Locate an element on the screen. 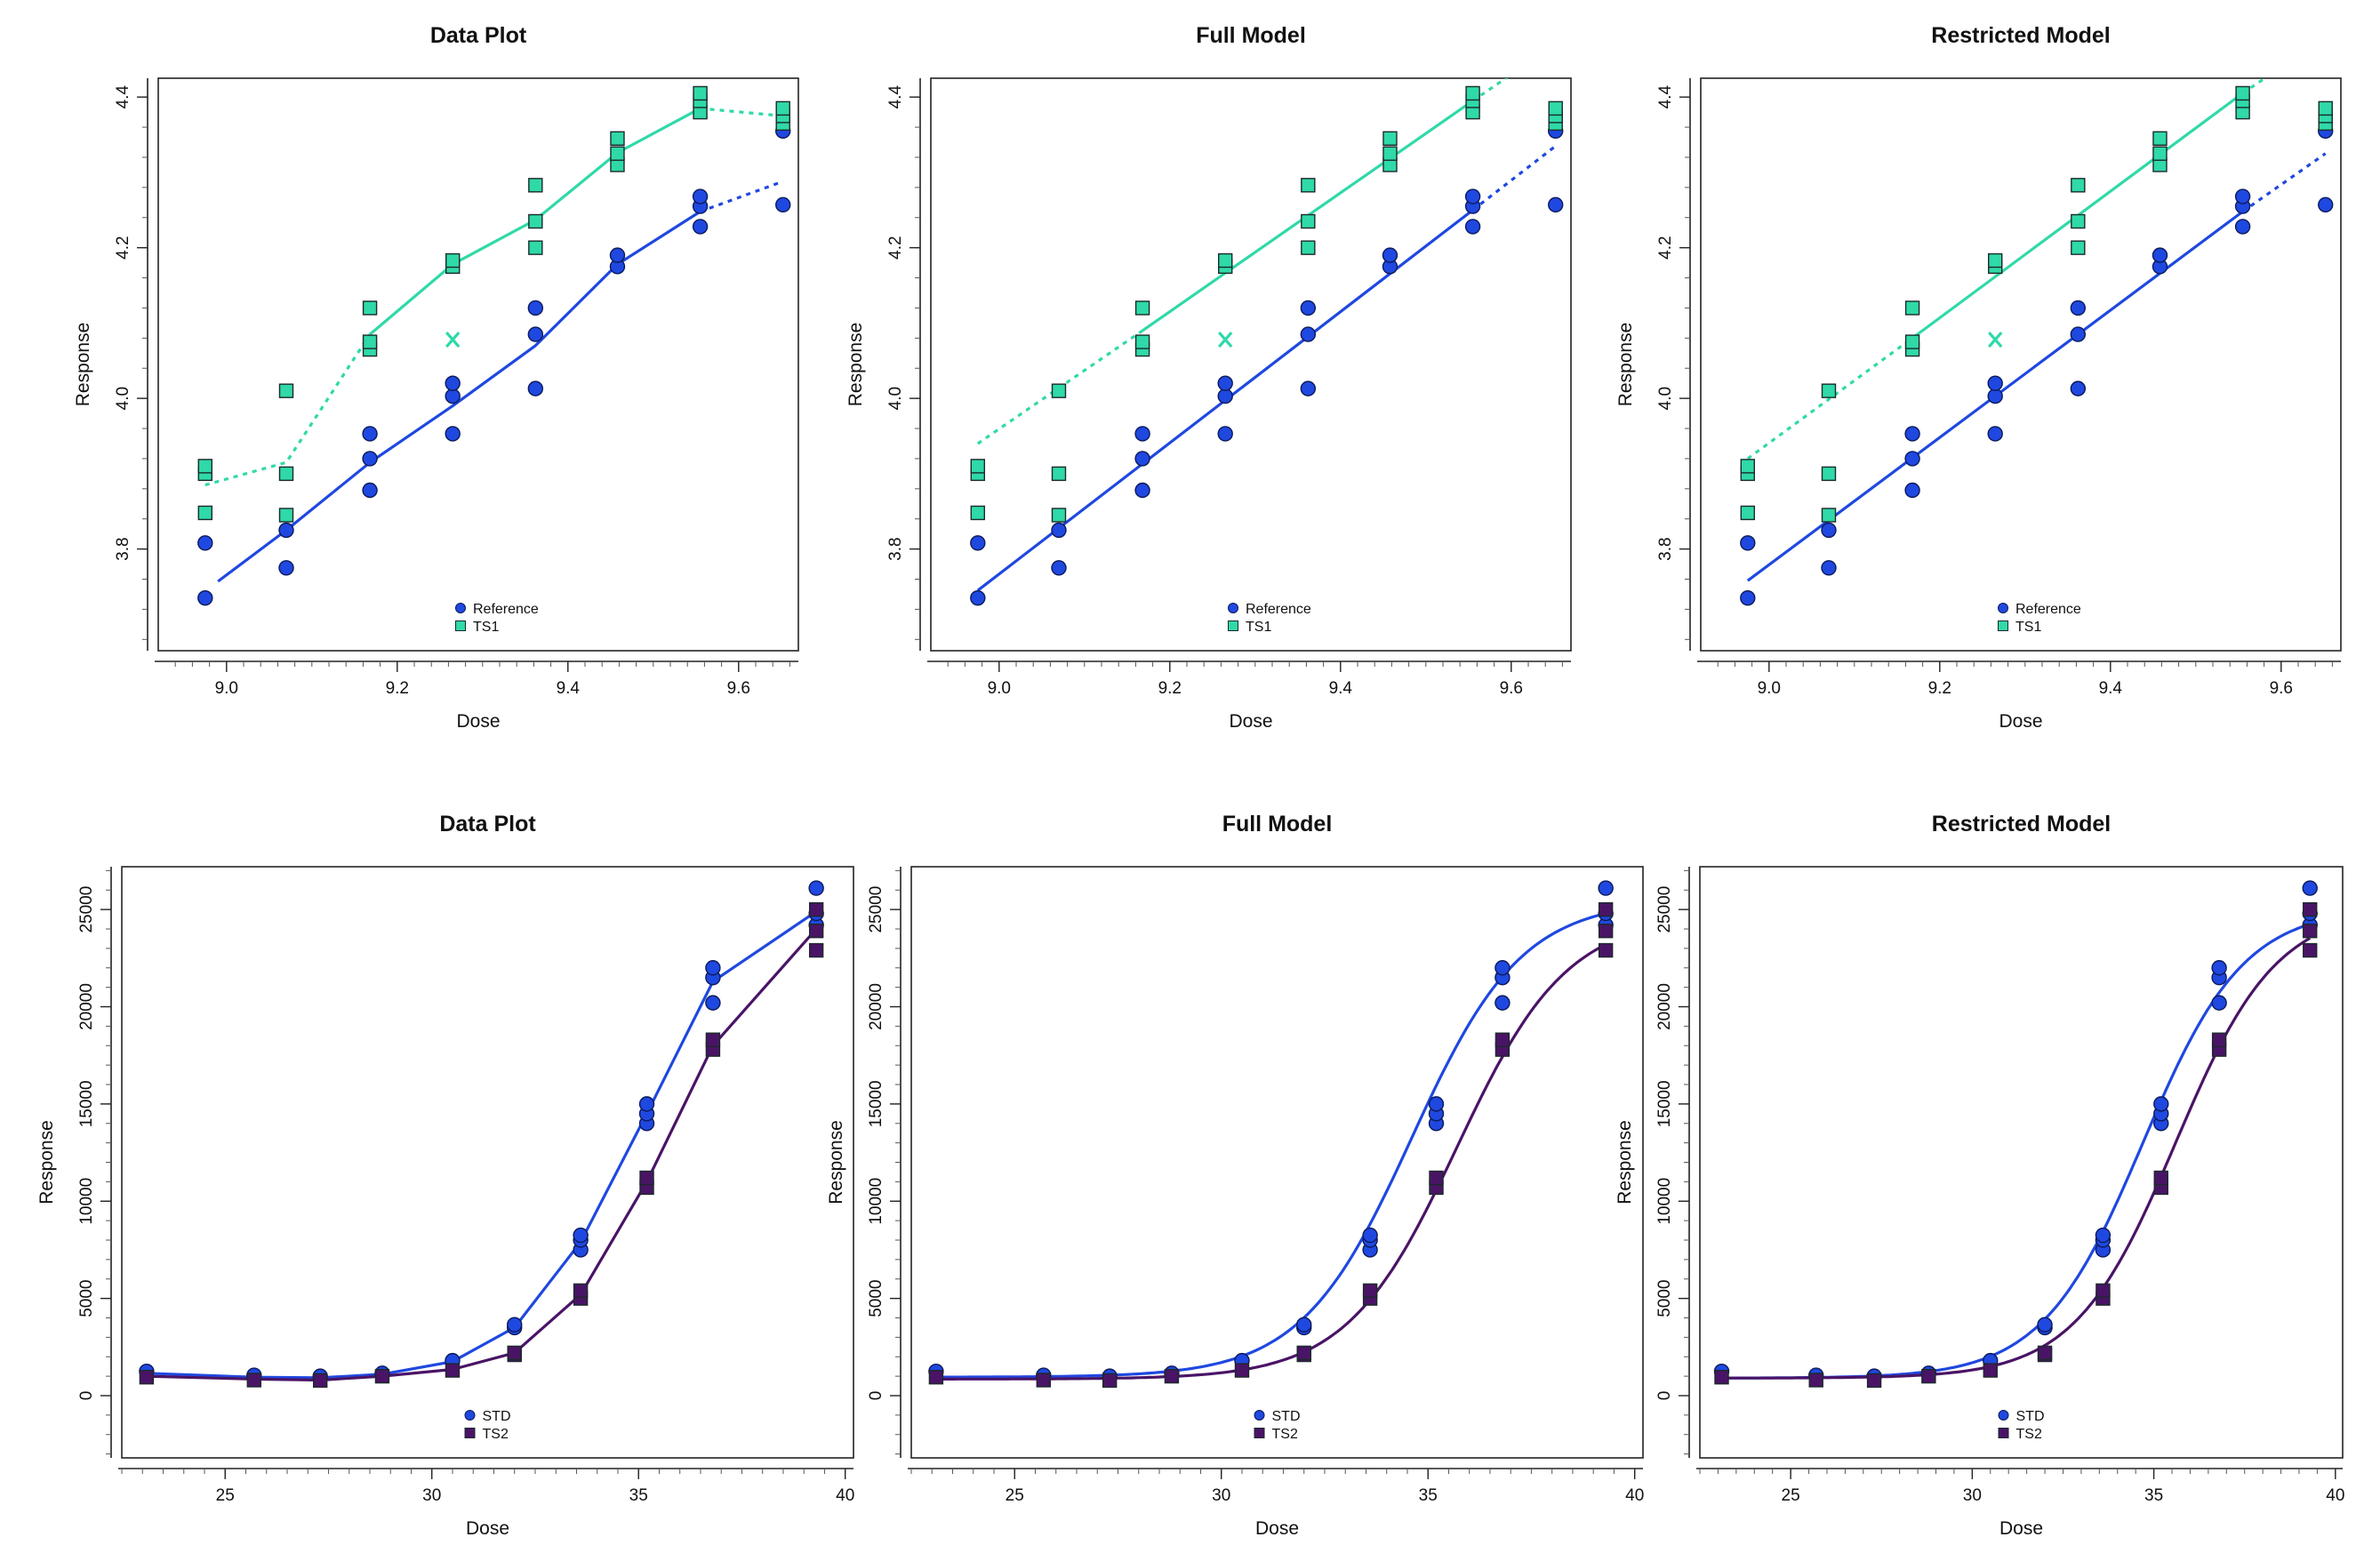 The image size is (2380, 1553). fit-line-ts2 is located at coordinates (482, 1154).